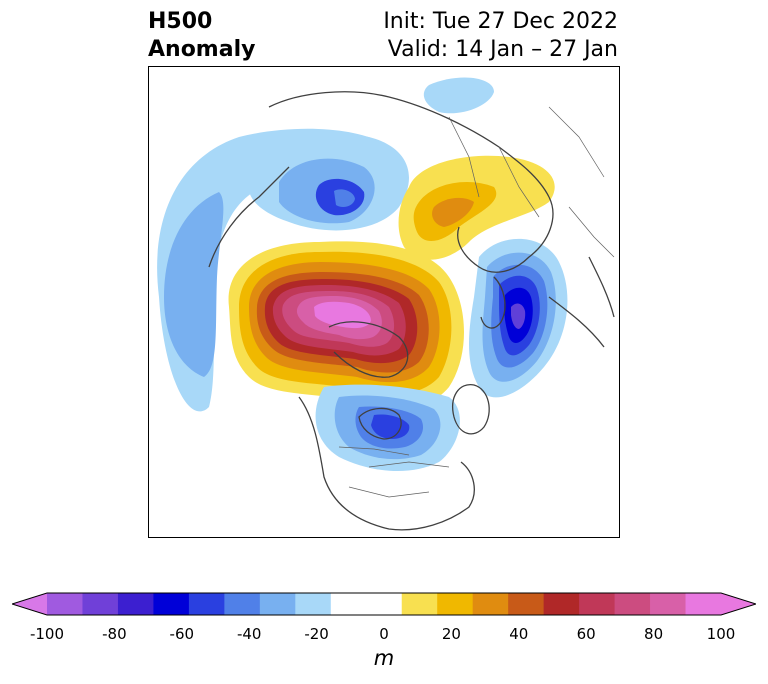 This screenshot has width=768, height=684. Describe the element at coordinates (738, 604) in the screenshot. I see `colorbar-over-arrow` at that location.